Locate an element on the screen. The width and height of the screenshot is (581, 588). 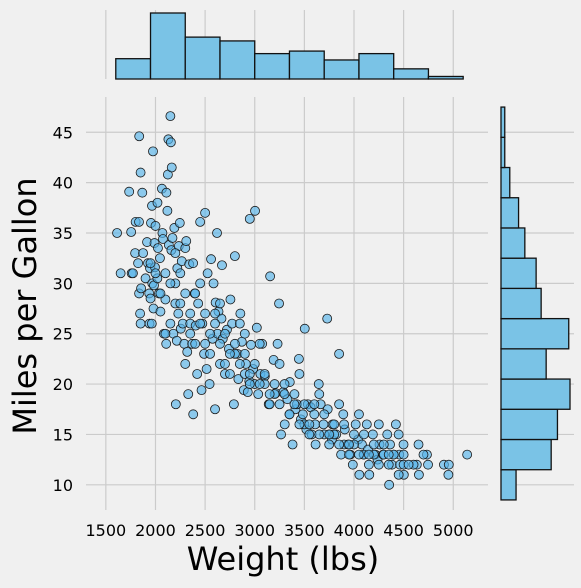
y-tick-label: 35 is located at coordinates (63, 233).